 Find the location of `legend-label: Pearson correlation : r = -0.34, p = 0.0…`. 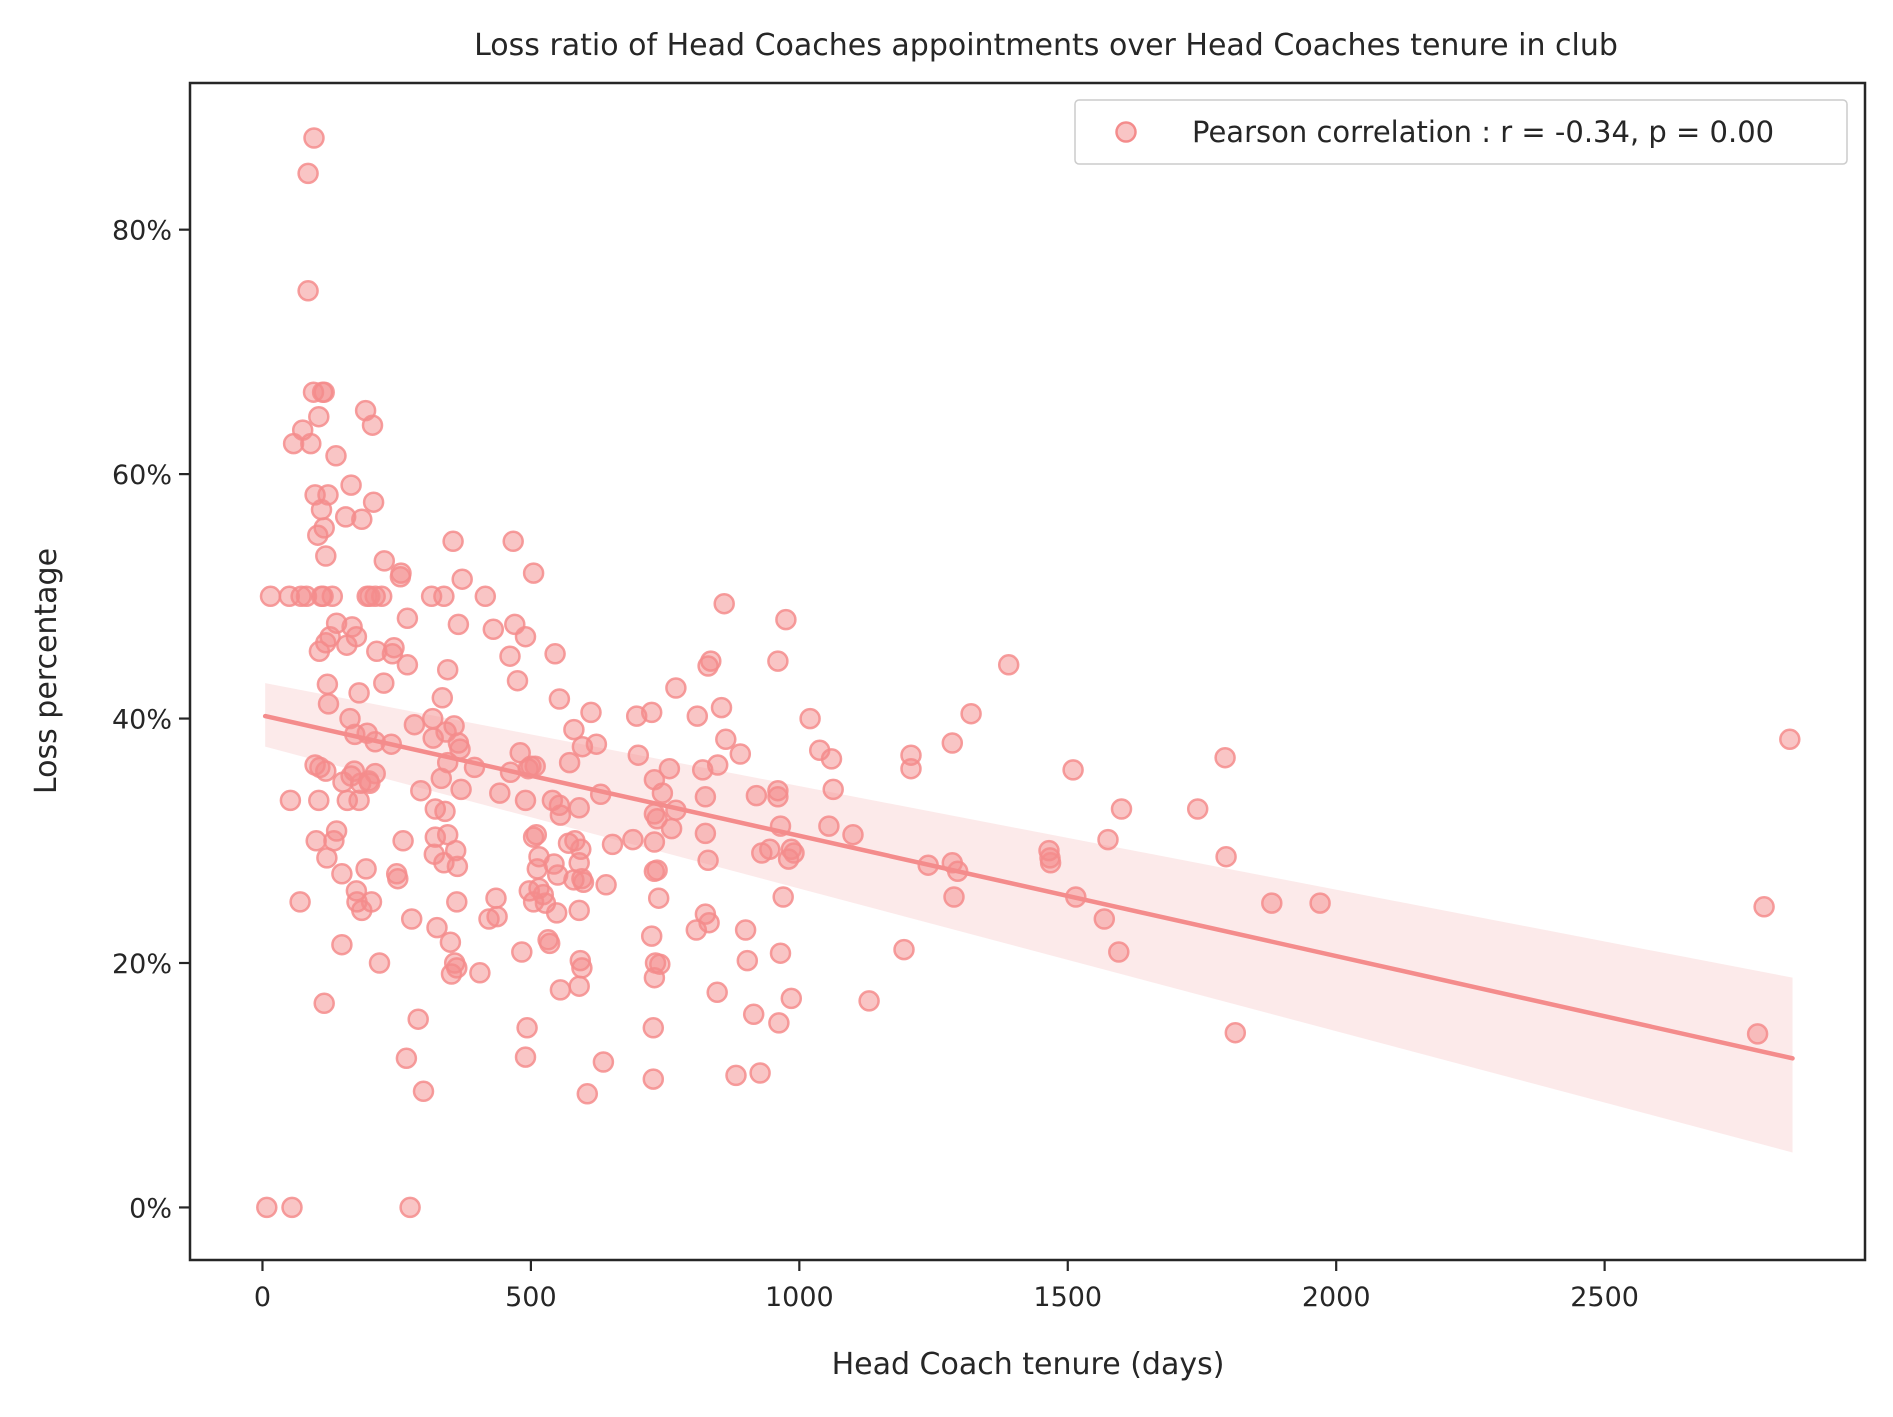

legend-label: Pearson correlation : r = -0.34, p = 0.0… is located at coordinates (1483, 132).